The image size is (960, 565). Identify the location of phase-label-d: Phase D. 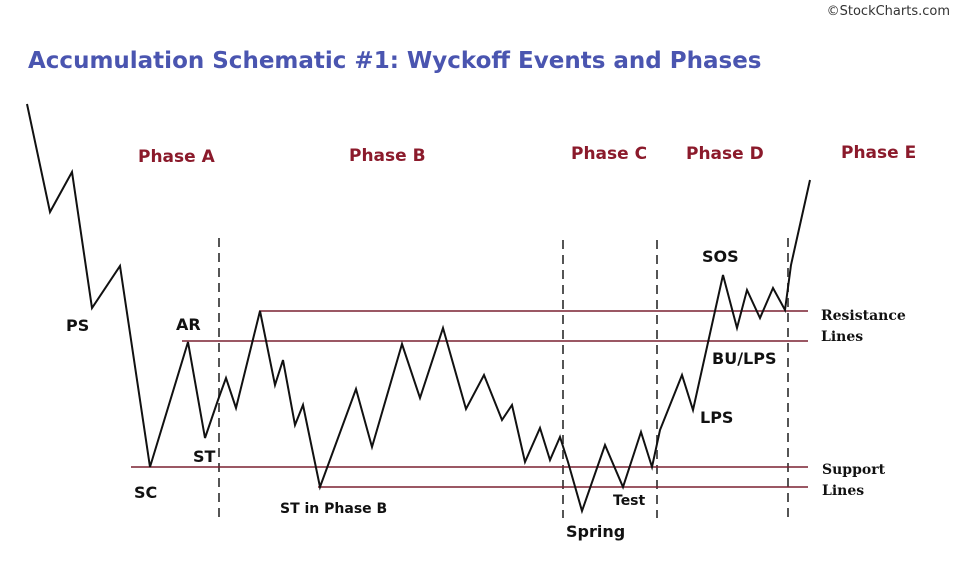
(725, 154).